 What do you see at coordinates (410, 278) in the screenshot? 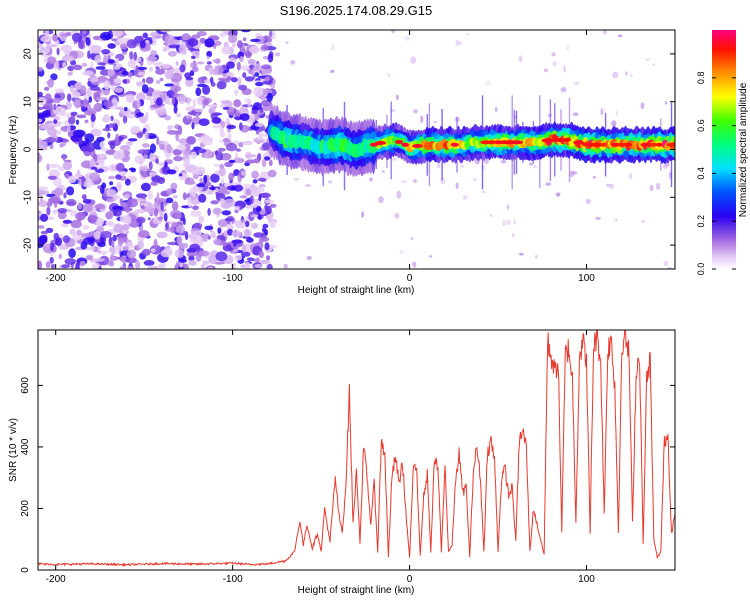
I see `x-tick-label: 0` at bounding box center [410, 278].